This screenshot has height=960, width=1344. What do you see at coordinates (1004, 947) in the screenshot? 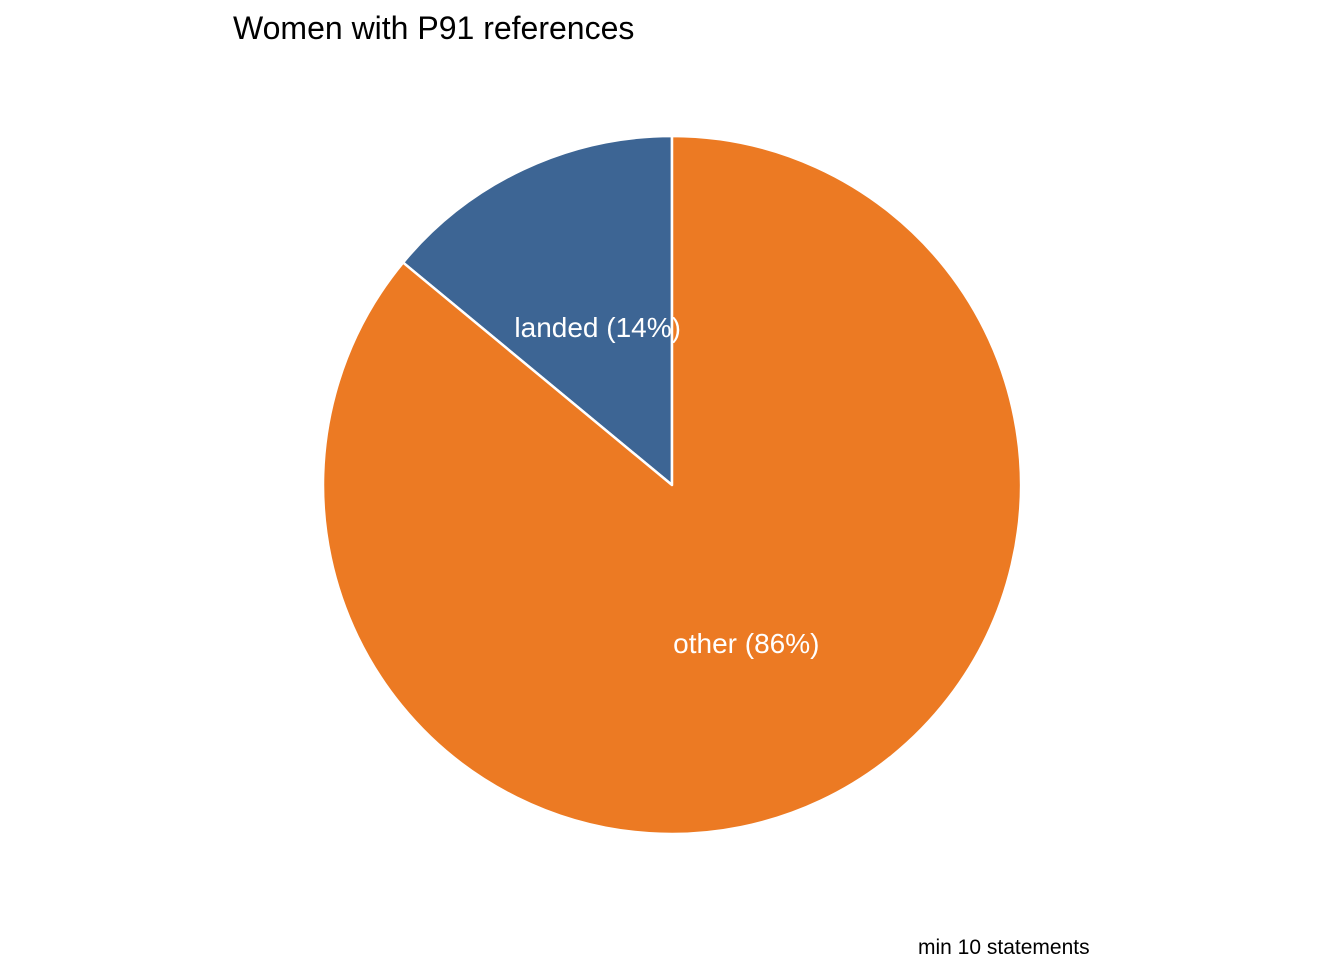
I see `chart-caption: min 10 statements` at bounding box center [1004, 947].